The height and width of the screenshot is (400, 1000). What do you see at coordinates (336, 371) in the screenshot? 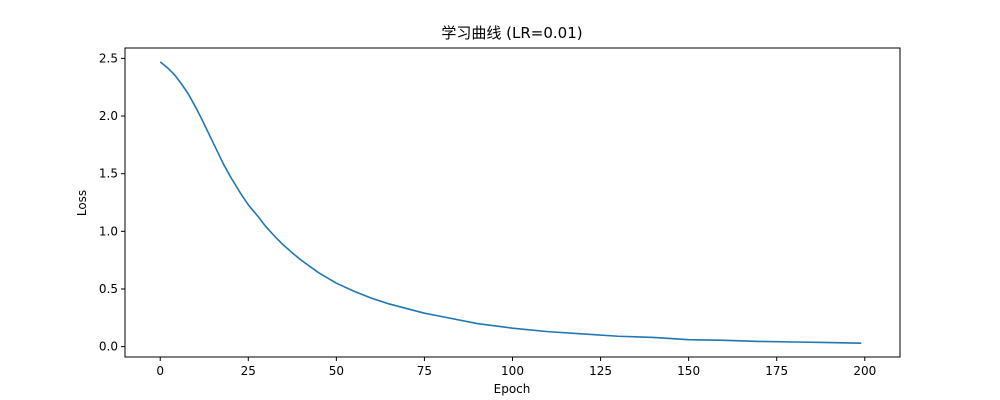
I see `x-tick-label: 50` at bounding box center [336, 371].